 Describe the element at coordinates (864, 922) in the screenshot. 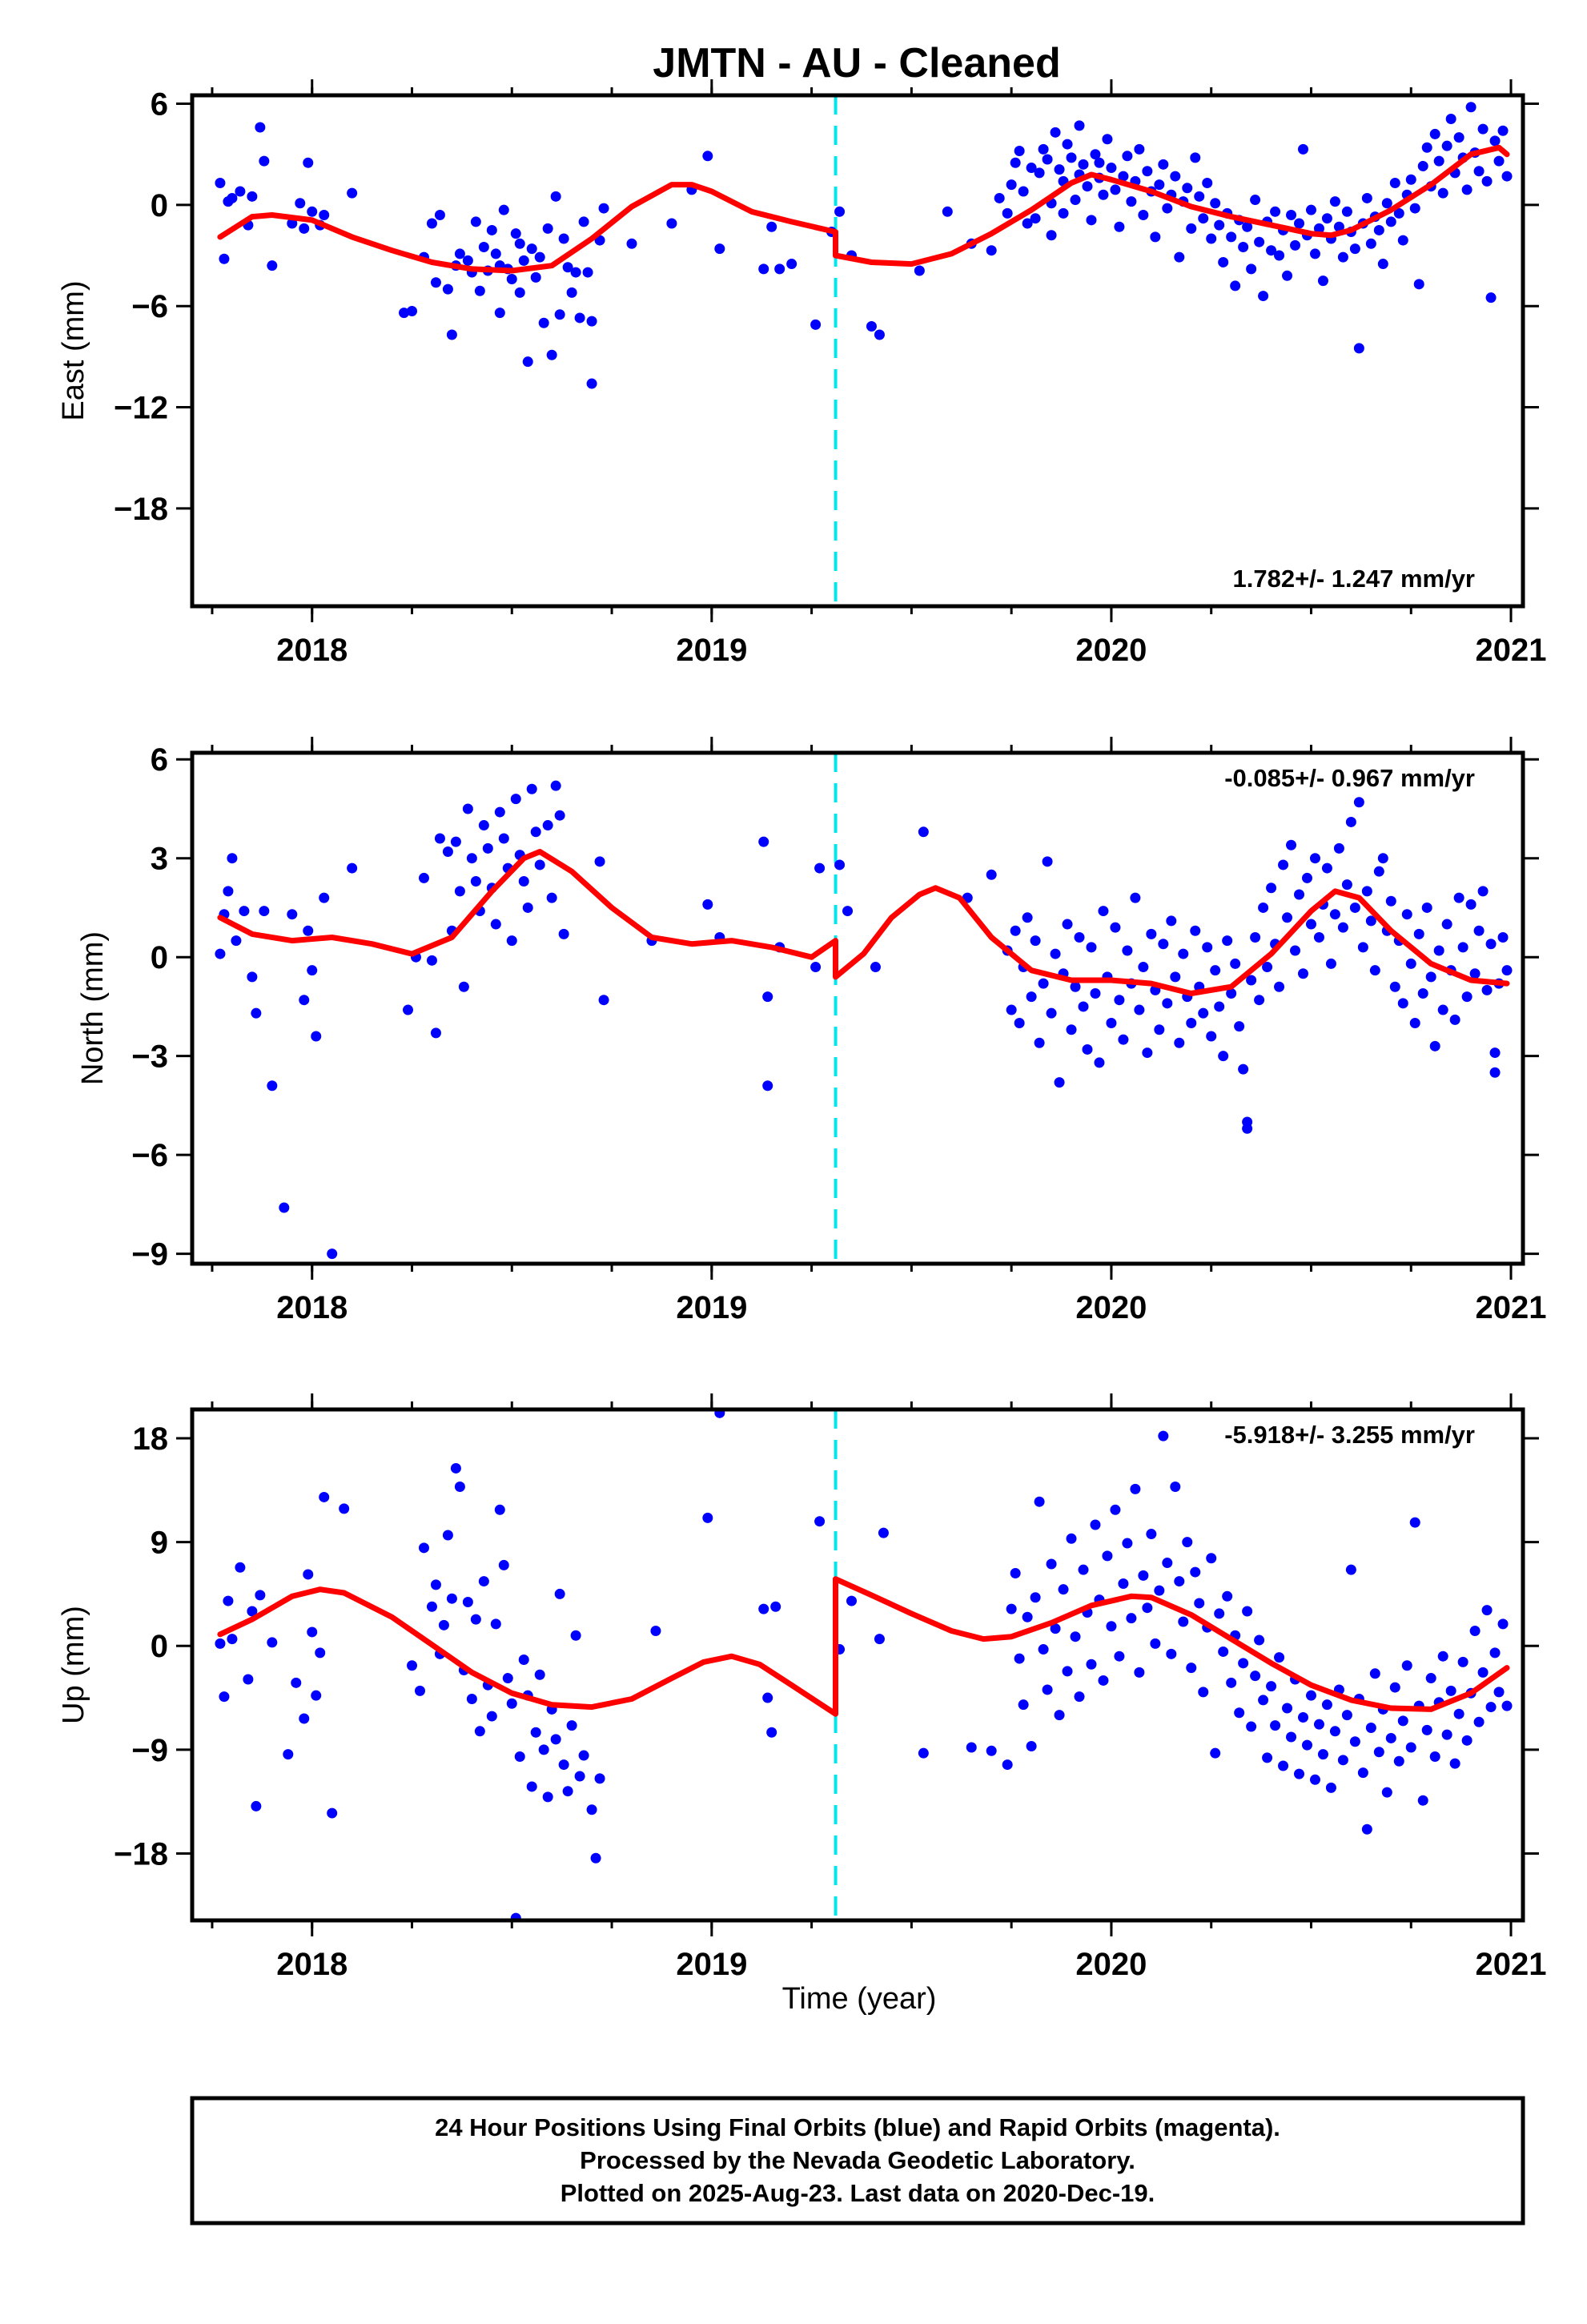

I see `north-fit-line` at that location.